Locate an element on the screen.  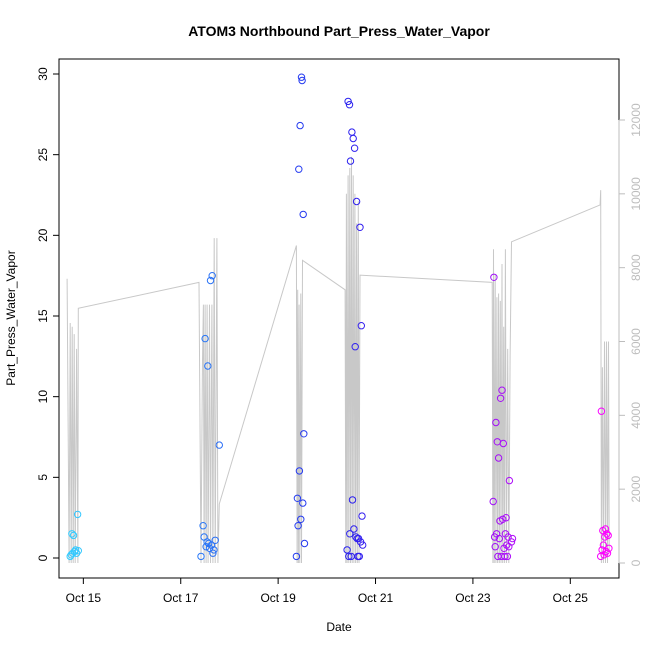
y2-tick-label: 8000 is located at coordinates (636, 267).